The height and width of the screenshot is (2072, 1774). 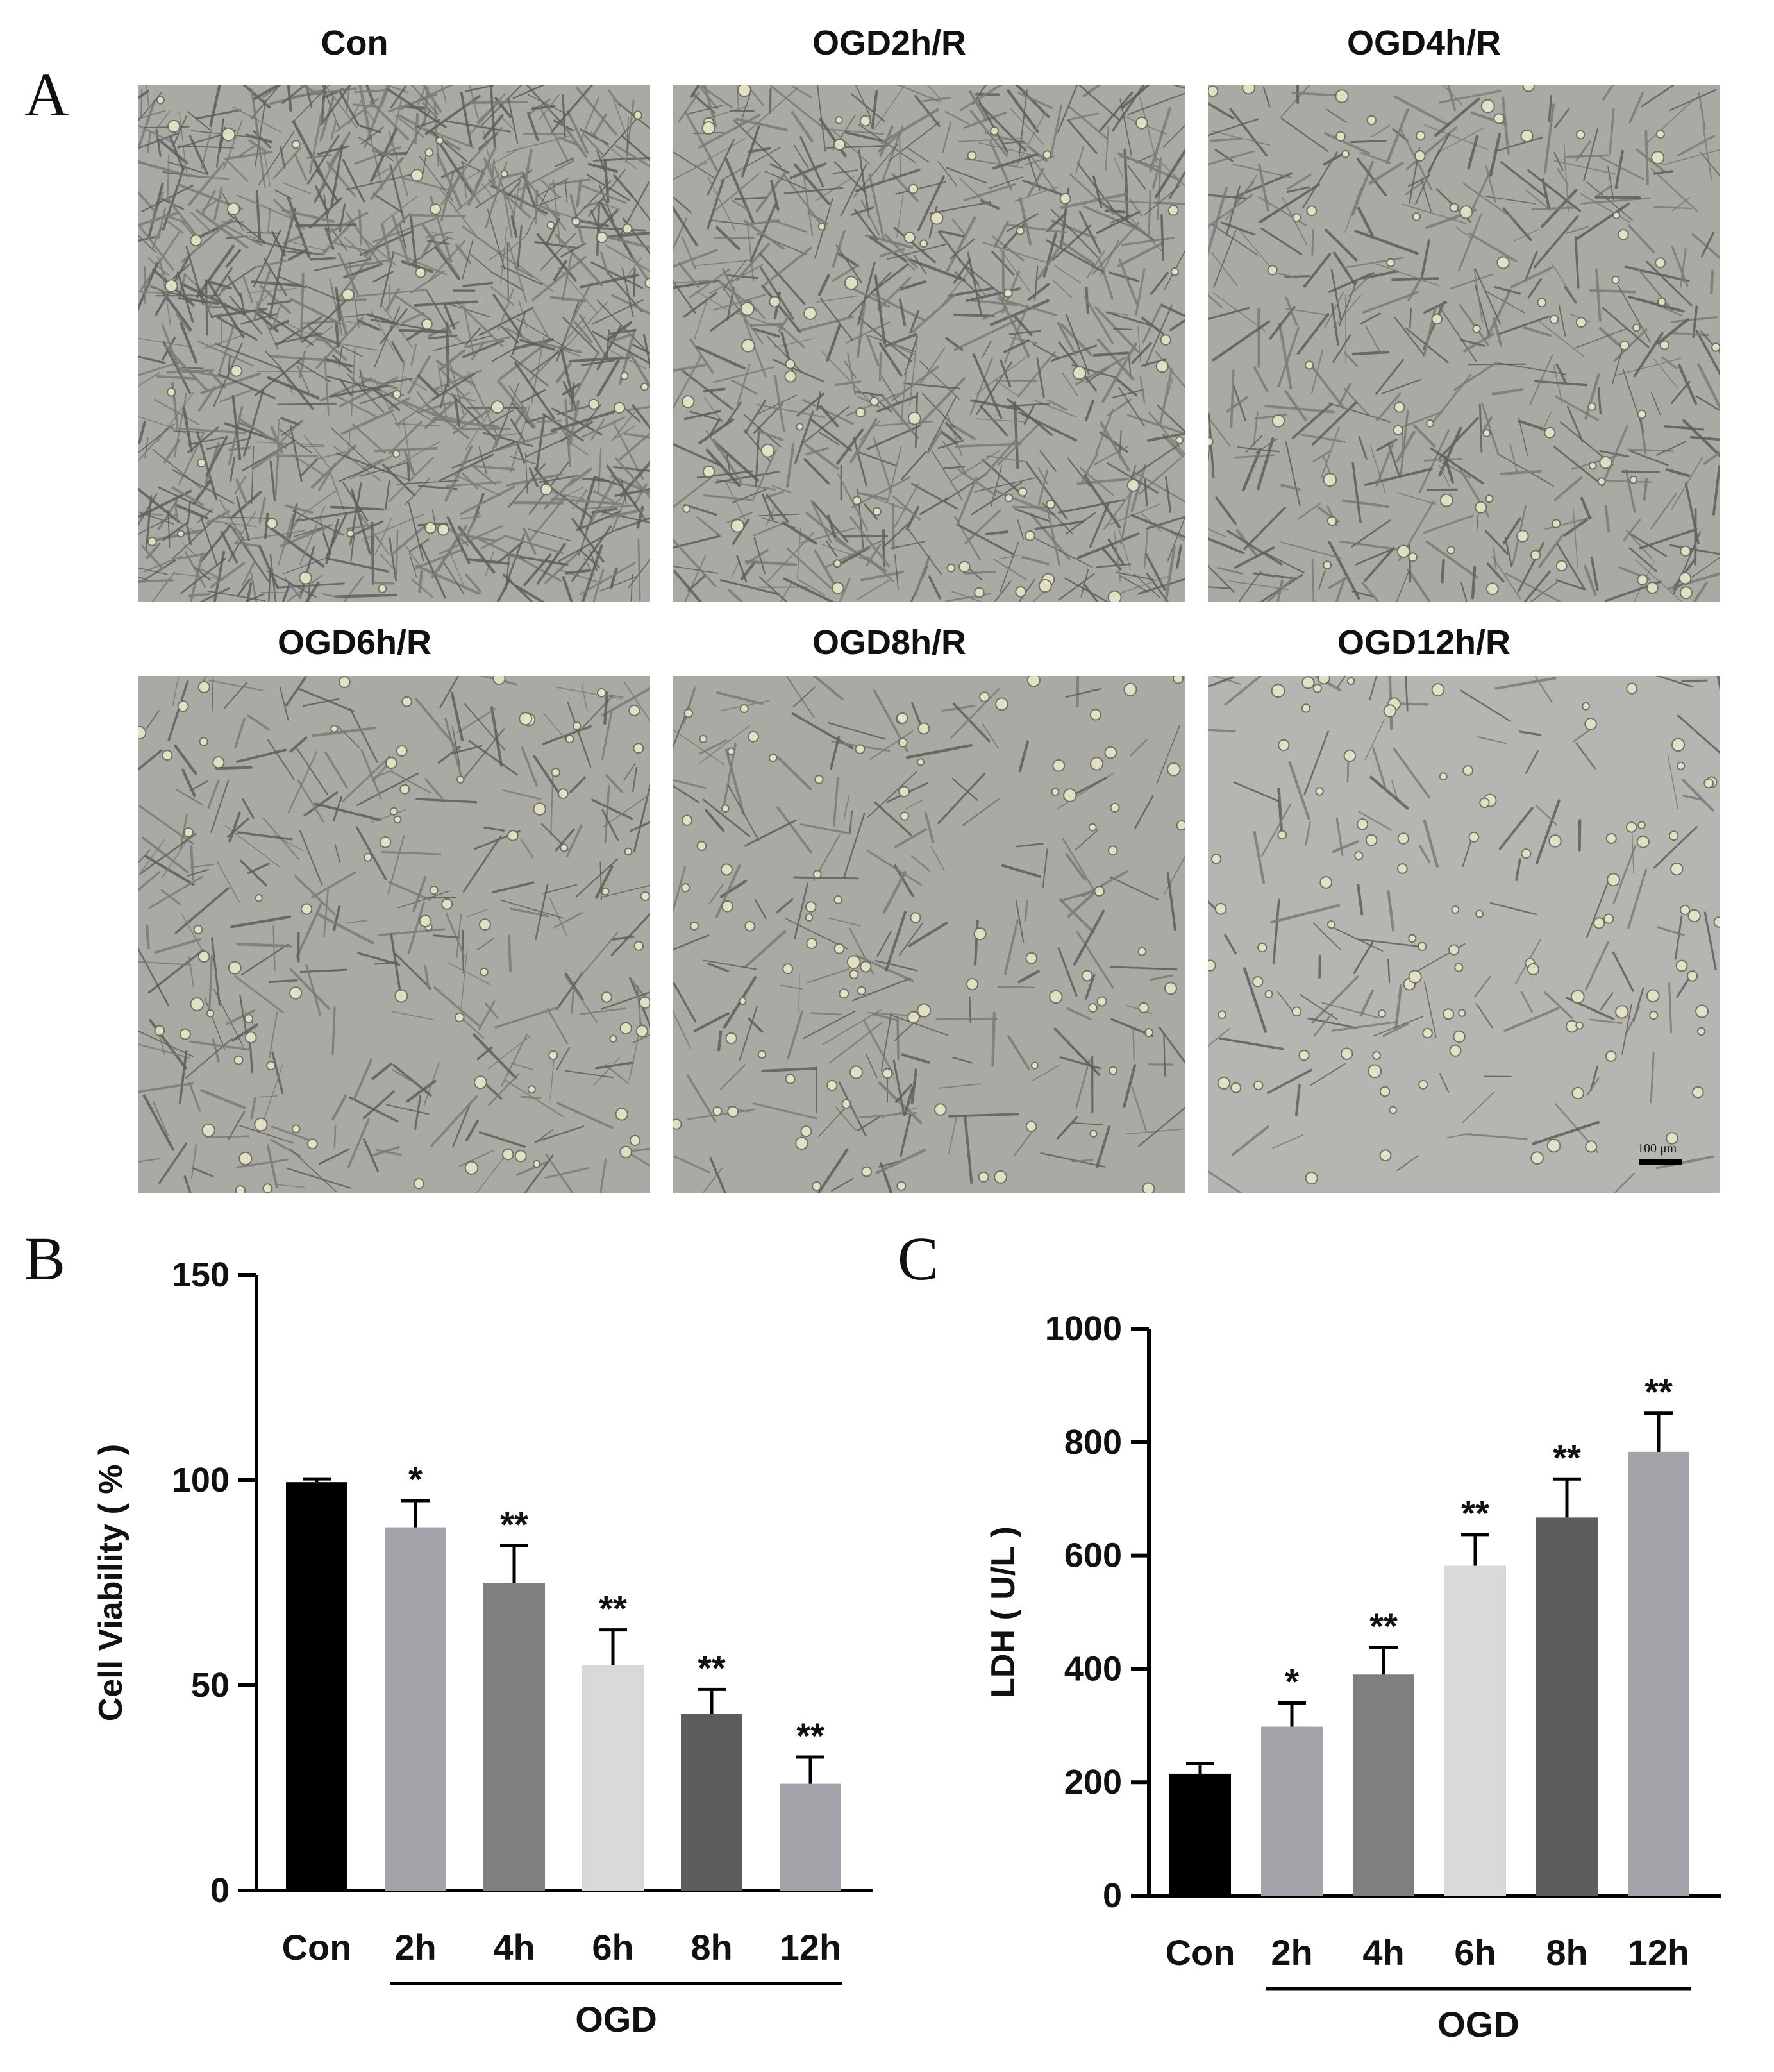 I want to click on micrograph-con, so click(x=394, y=343).